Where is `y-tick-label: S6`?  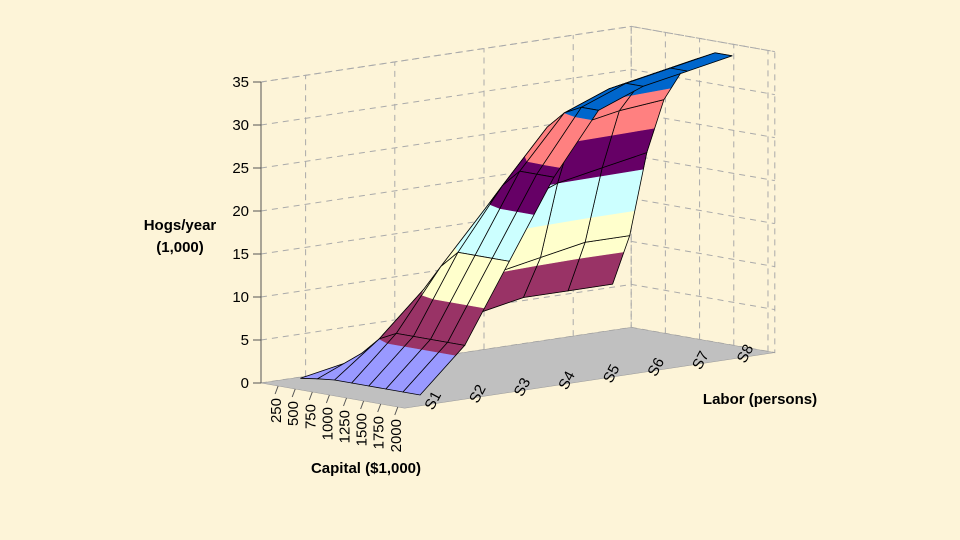
y-tick-label: S6 is located at coordinates (656, 367).